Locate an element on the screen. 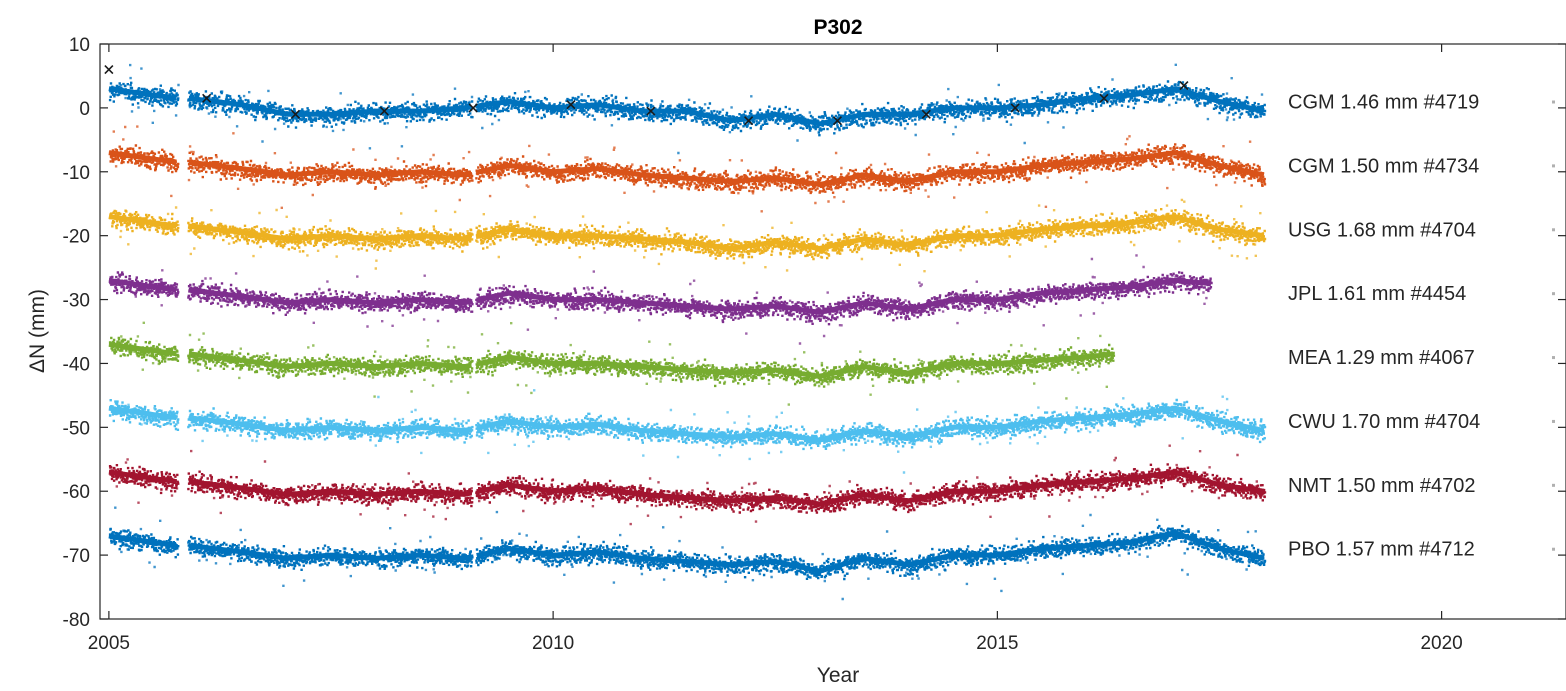  x-tick-label: 2005 is located at coordinates (109, 643).